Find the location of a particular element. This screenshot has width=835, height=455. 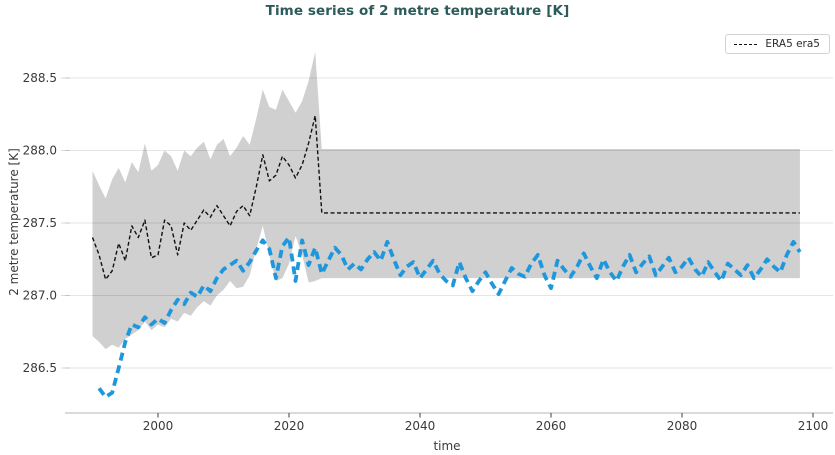

x-tick-label: 2080 is located at coordinates (682, 426).